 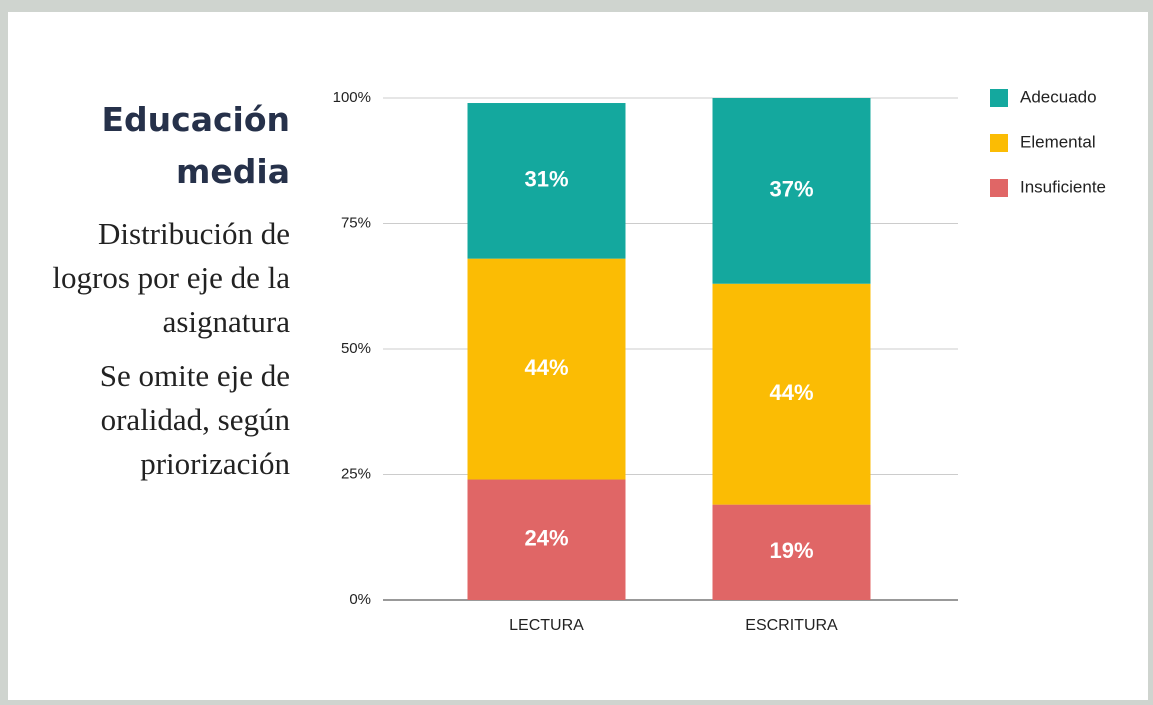 I want to click on data-label: 24%, so click(x=546, y=538).